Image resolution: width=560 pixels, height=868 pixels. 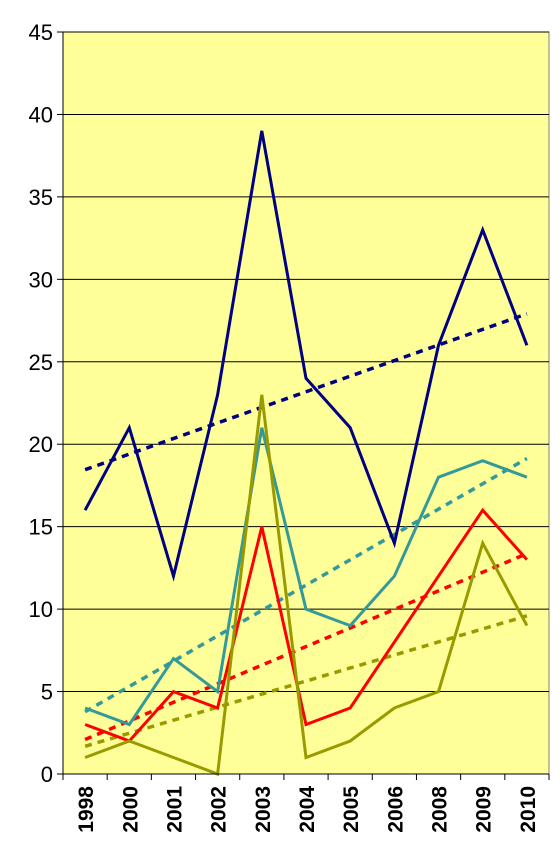 What do you see at coordinates (219, 809) in the screenshot?
I see `x-tick-label: 2002` at bounding box center [219, 809].